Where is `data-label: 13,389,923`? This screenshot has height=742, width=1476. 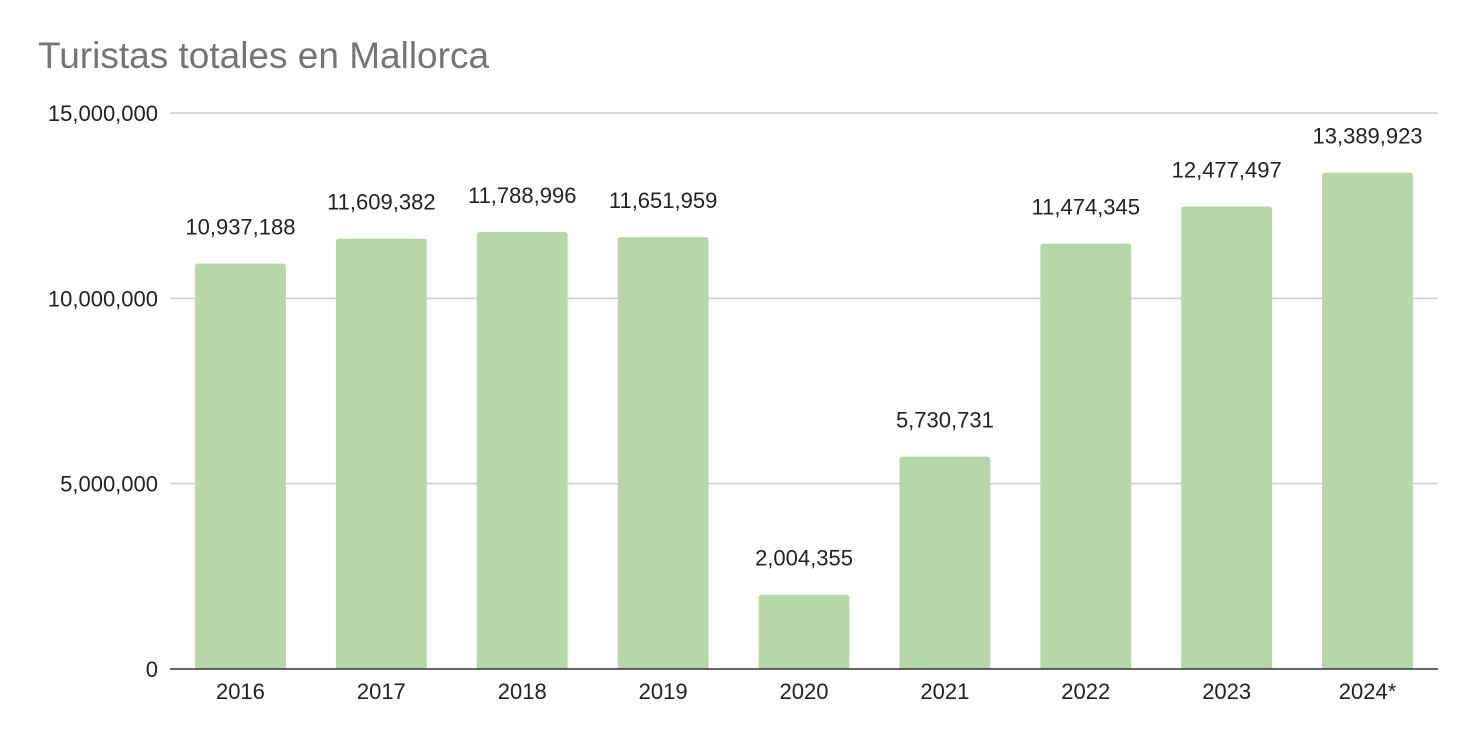 data-label: 13,389,923 is located at coordinates (1368, 136).